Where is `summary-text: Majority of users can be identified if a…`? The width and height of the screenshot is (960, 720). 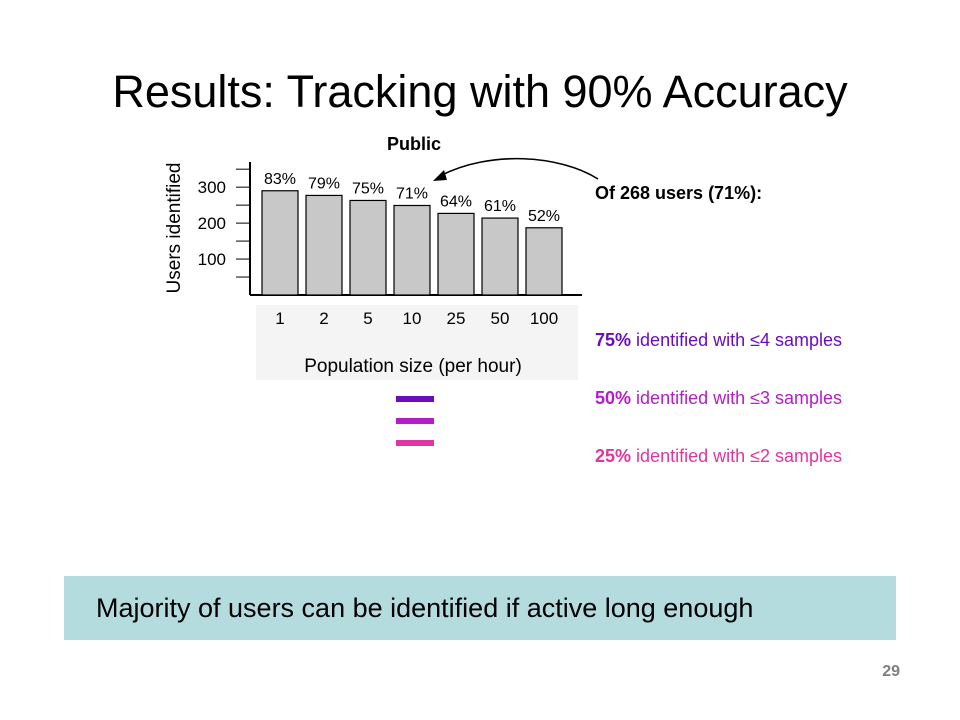
summary-text: Majority of users can be identified if a… is located at coordinates (425, 608).